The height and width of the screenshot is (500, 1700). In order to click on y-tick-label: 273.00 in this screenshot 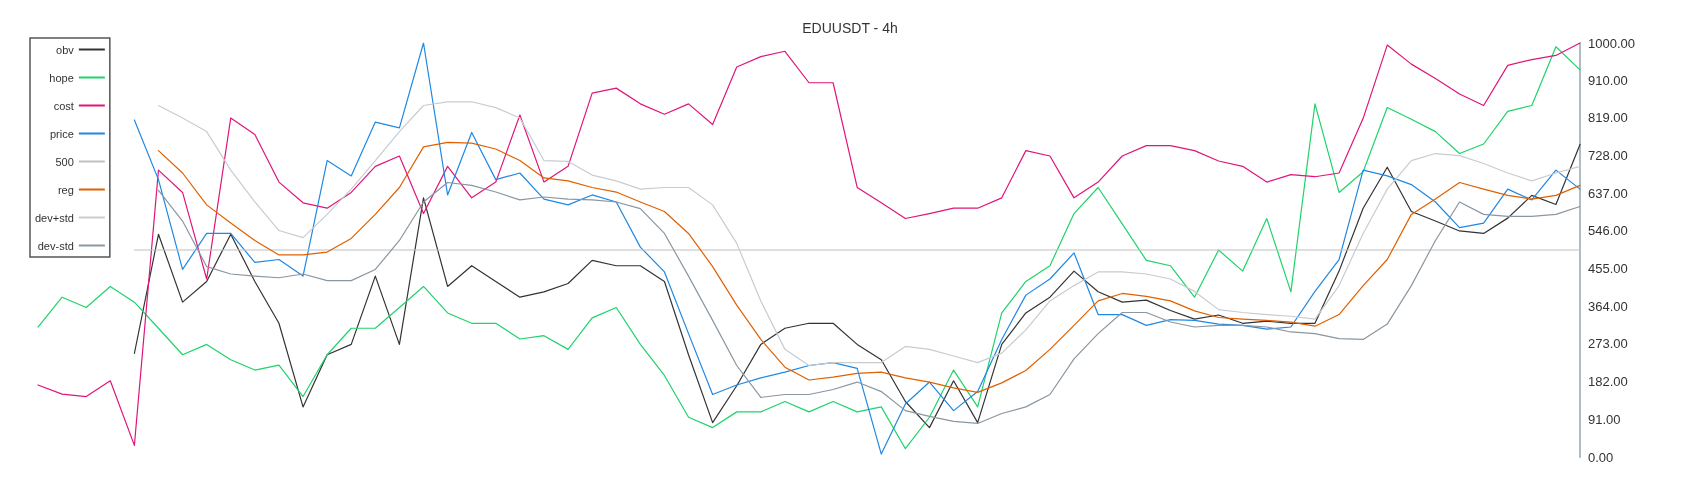, I will do `click(1608, 344)`.